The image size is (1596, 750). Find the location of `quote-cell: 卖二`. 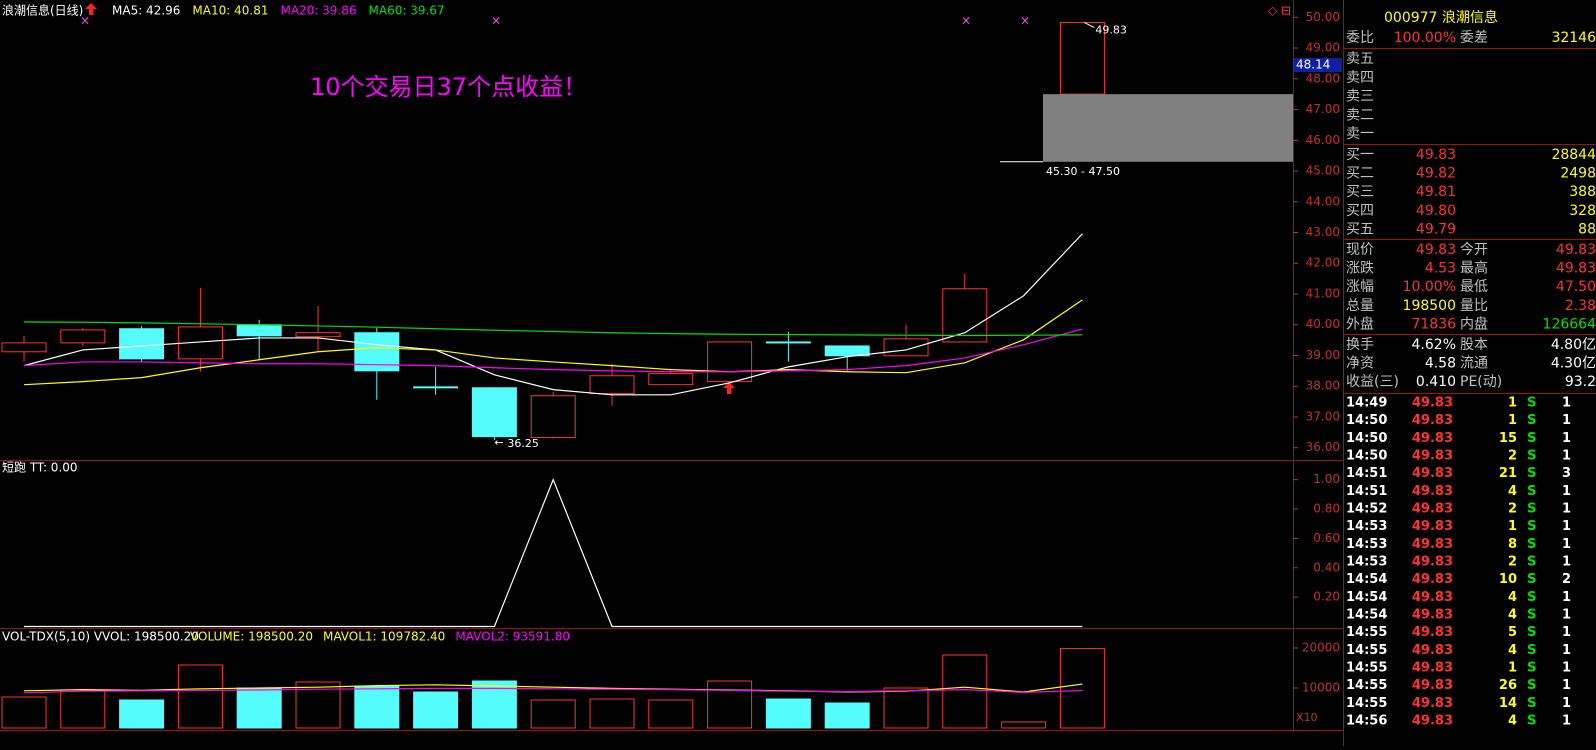

quote-cell: 卖二 is located at coordinates (1360, 115).